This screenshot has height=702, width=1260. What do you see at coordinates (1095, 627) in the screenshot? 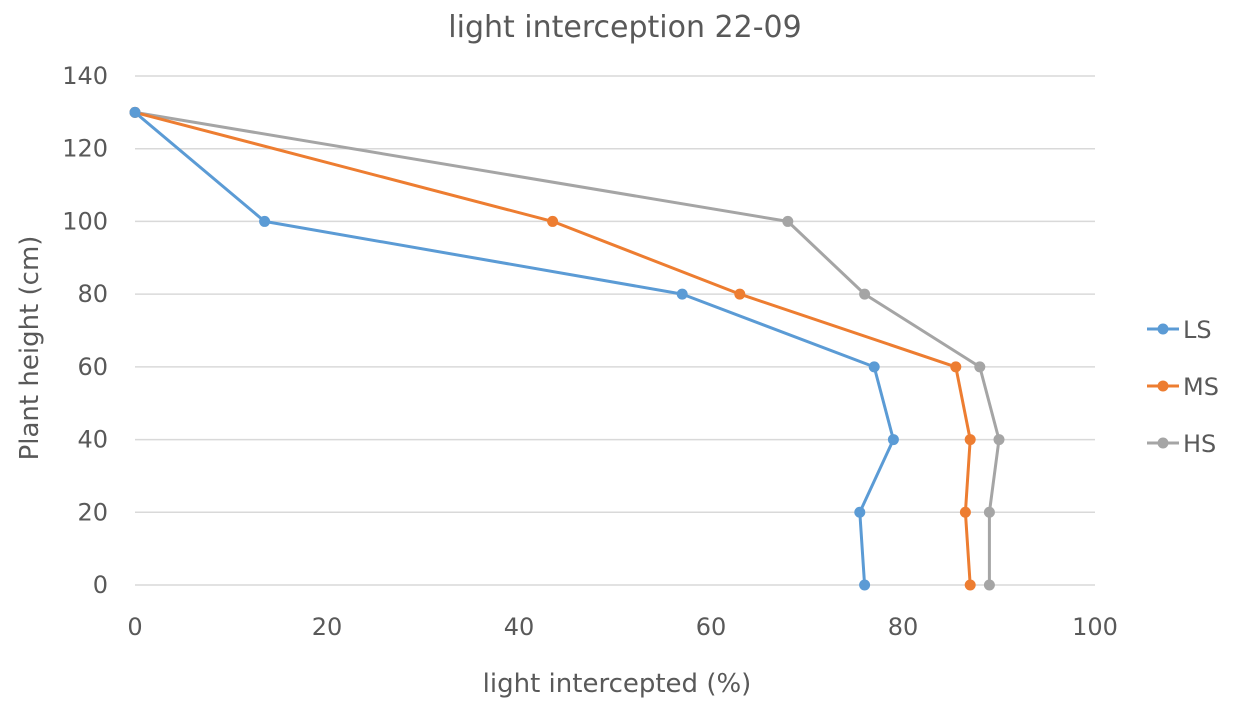
I see `x-tick-label: 100` at bounding box center [1095, 627].